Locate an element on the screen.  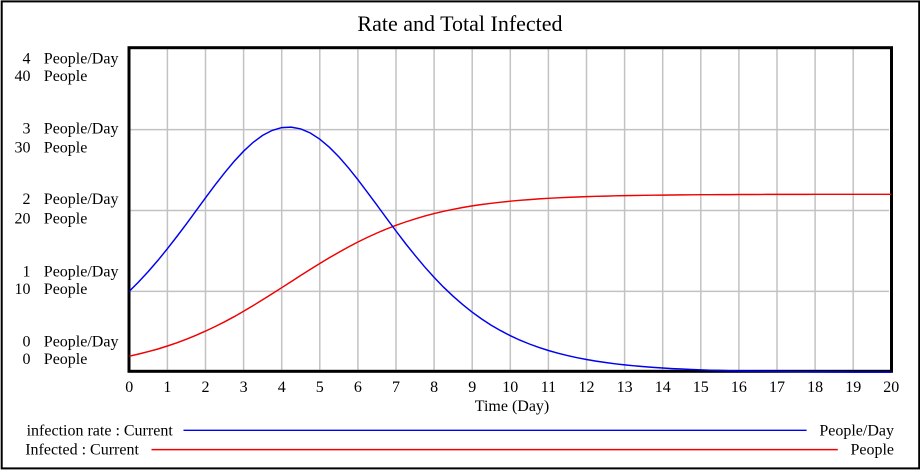
svg-text: 40 is located at coordinates (23, 76).